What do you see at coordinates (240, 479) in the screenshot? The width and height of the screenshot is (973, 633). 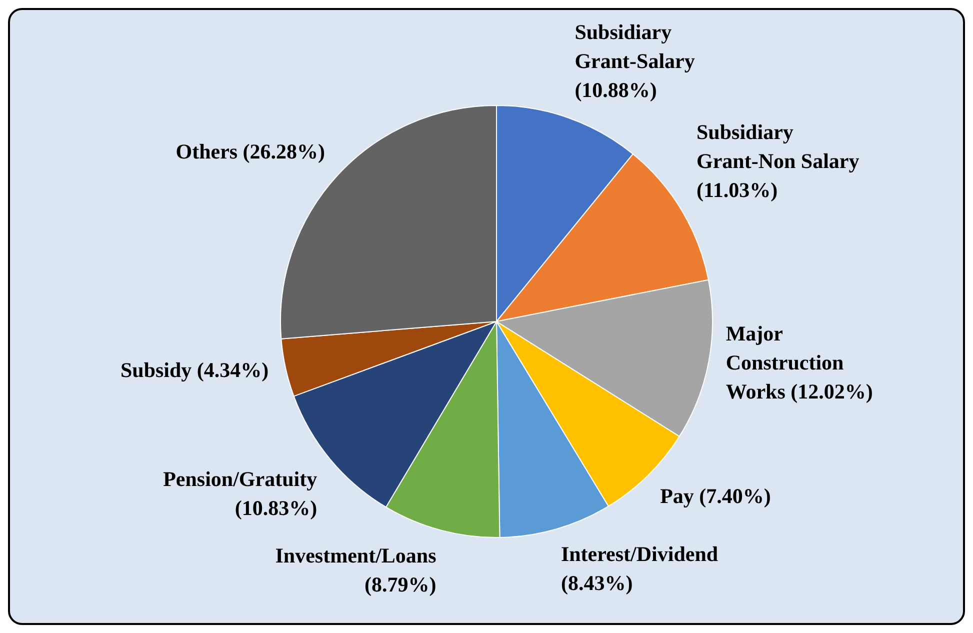 I see `slice-label: Pension/Gratuity` at bounding box center [240, 479].